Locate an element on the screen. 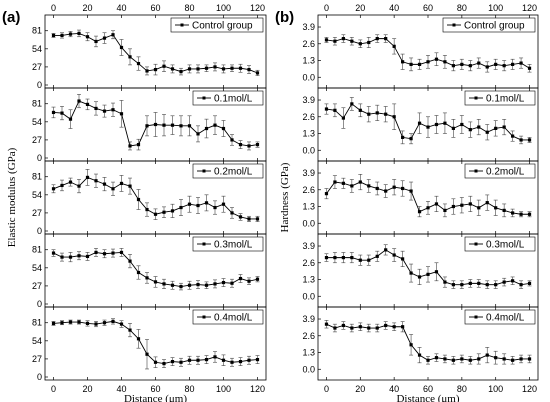  x-tick-label-top: 20 is located at coordinates (360, 8).